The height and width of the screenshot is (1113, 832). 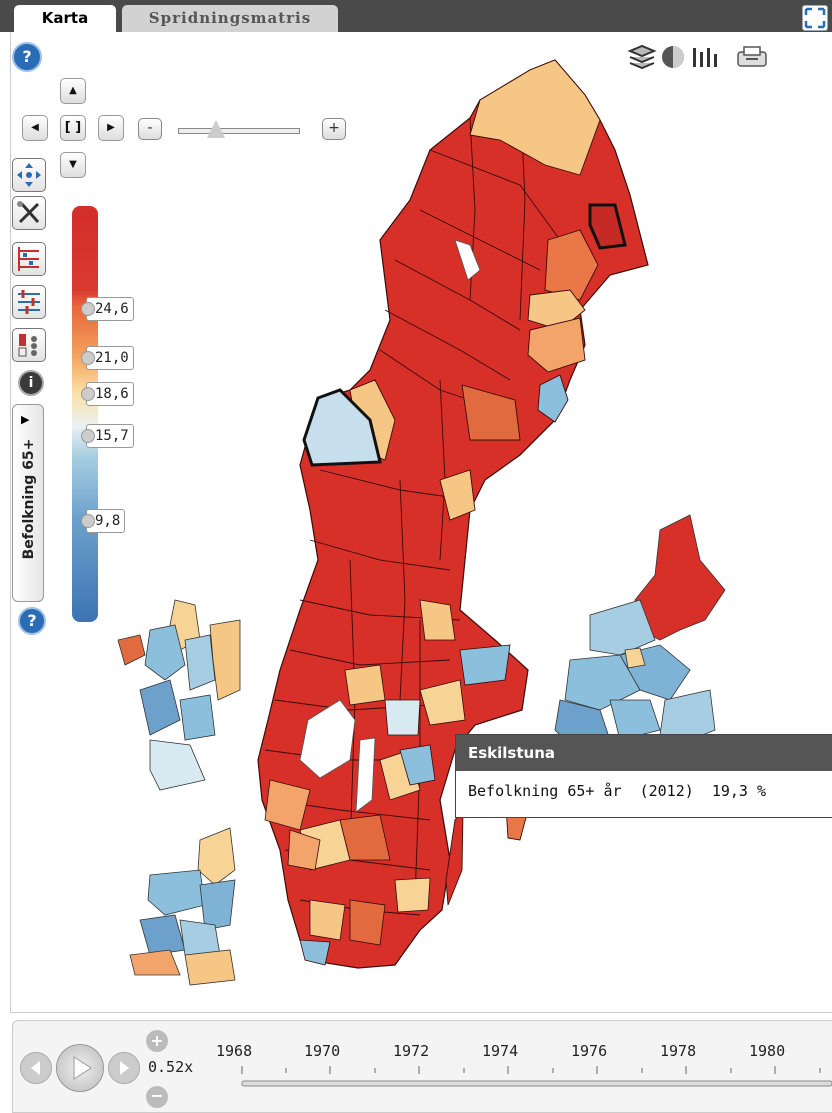 I want to click on inset-stockholm, so click(x=640, y=632).